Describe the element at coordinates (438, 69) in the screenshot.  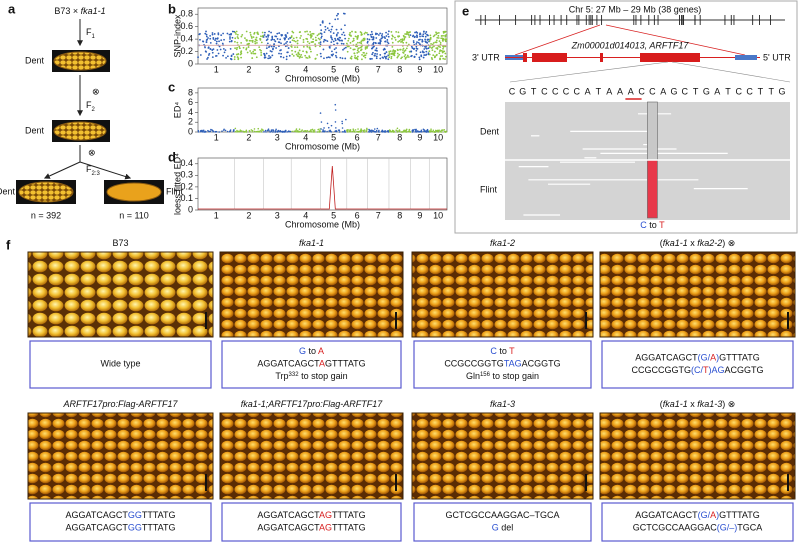
I see `chromosome-label: 10` at that location.